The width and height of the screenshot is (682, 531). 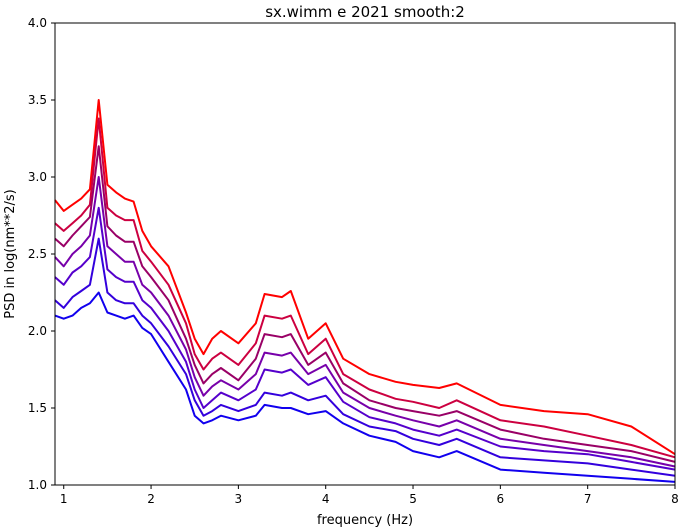 What do you see at coordinates (64, 499) in the screenshot?
I see `x-tick-label: 1` at bounding box center [64, 499].